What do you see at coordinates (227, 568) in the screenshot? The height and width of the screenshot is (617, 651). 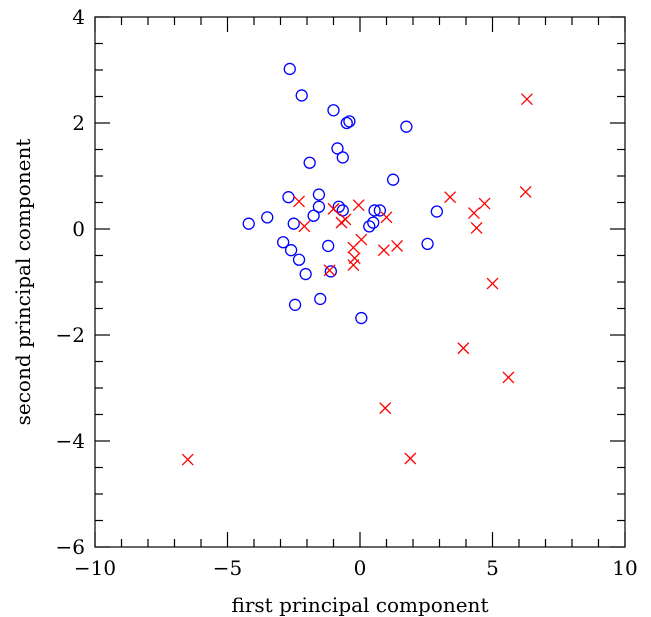 I see `x-tick-label: −5` at bounding box center [227, 568].